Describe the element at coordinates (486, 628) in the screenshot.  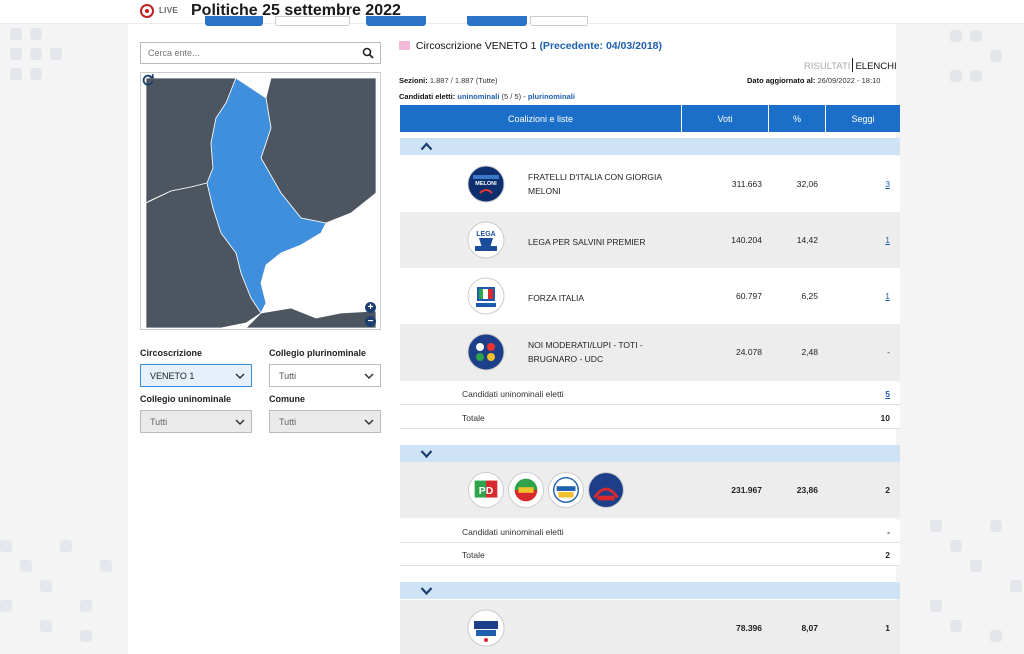
I see `calenda-logo` at that location.